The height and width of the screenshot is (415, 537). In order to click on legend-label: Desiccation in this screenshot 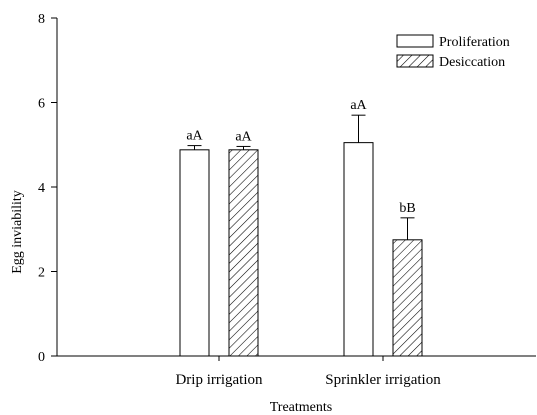, I will do `click(472, 62)`.